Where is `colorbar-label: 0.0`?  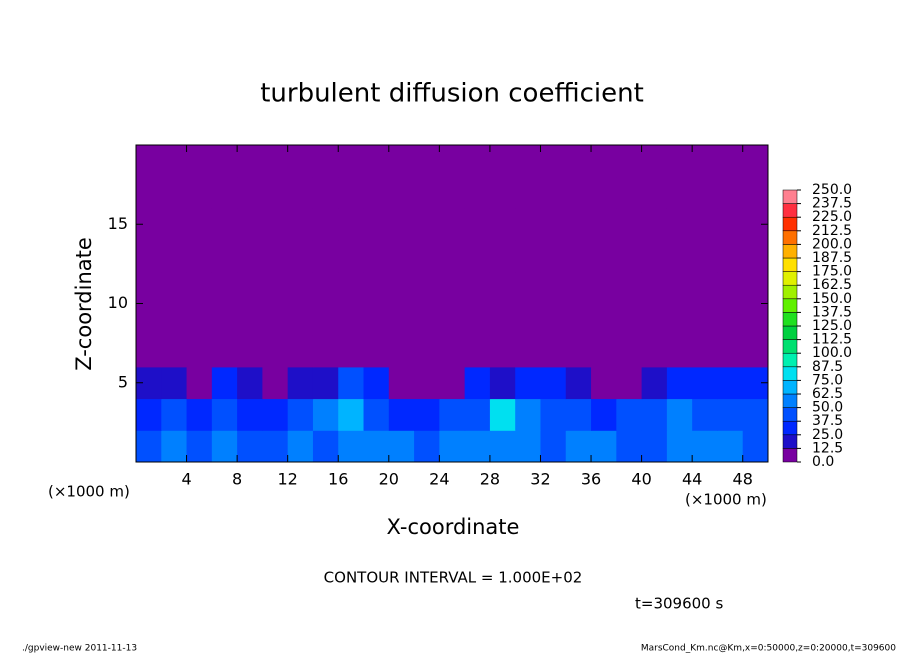
colorbar-label: 0.0 is located at coordinates (823, 462).